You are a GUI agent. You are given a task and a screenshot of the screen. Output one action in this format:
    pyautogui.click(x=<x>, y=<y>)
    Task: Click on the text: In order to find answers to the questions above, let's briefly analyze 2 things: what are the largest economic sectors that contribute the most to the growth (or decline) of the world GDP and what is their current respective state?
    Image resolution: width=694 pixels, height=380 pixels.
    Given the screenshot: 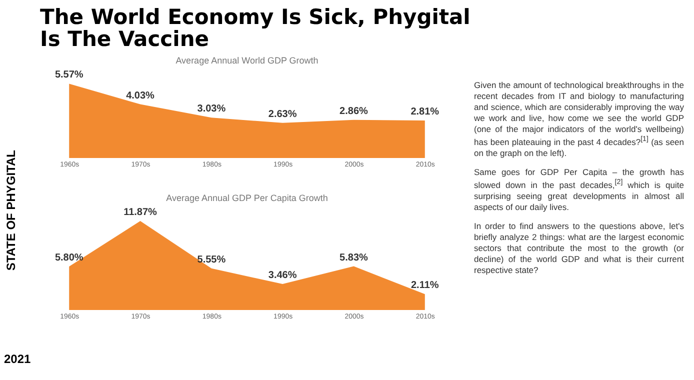 What is the action you would take?
    pyautogui.click(x=579, y=248)
    